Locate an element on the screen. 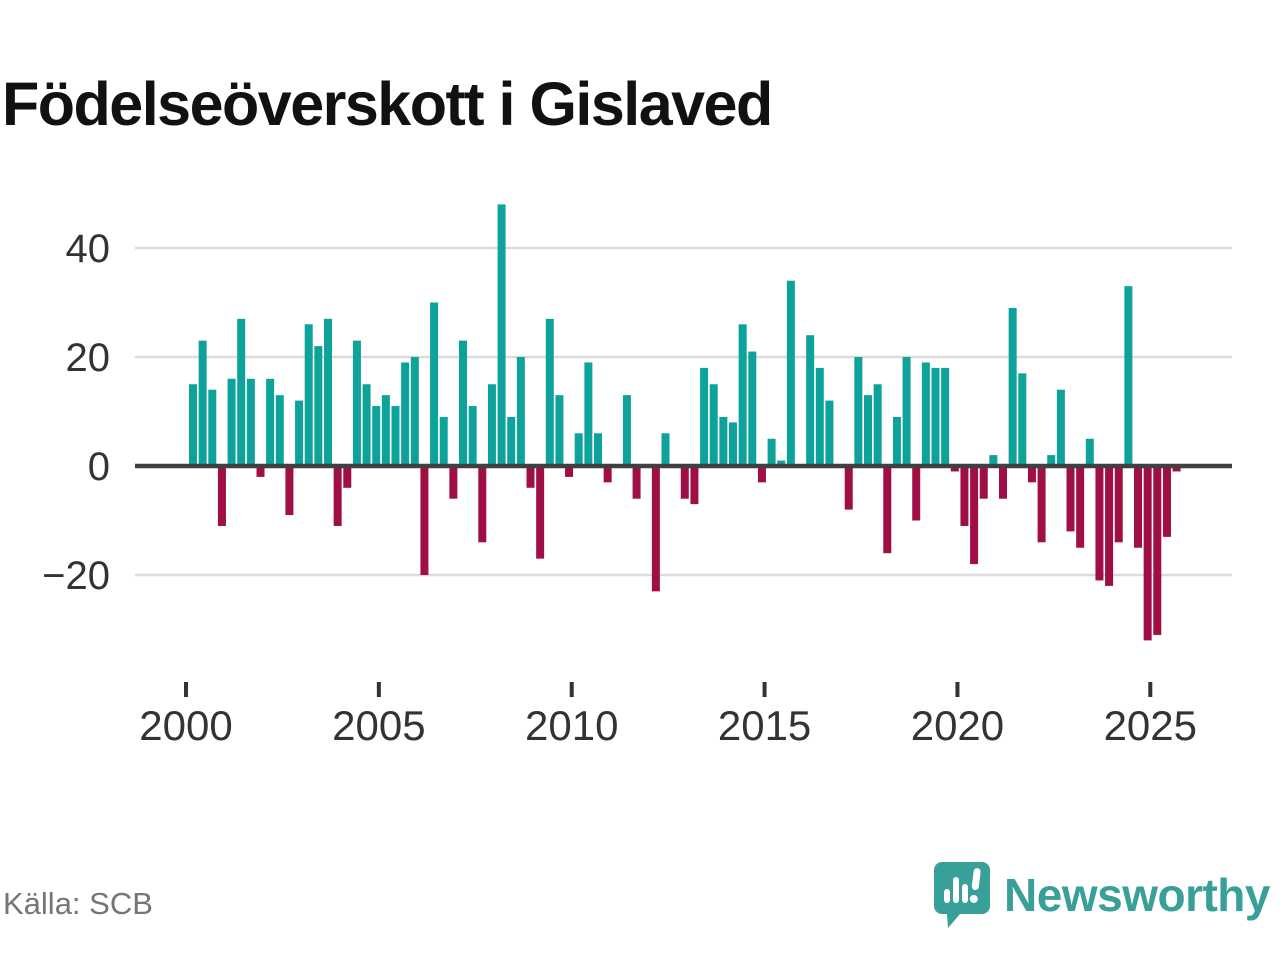 This screenshot has width=1280, height=960. x-tick-label: 2015 is located at coordinates (764, 725).